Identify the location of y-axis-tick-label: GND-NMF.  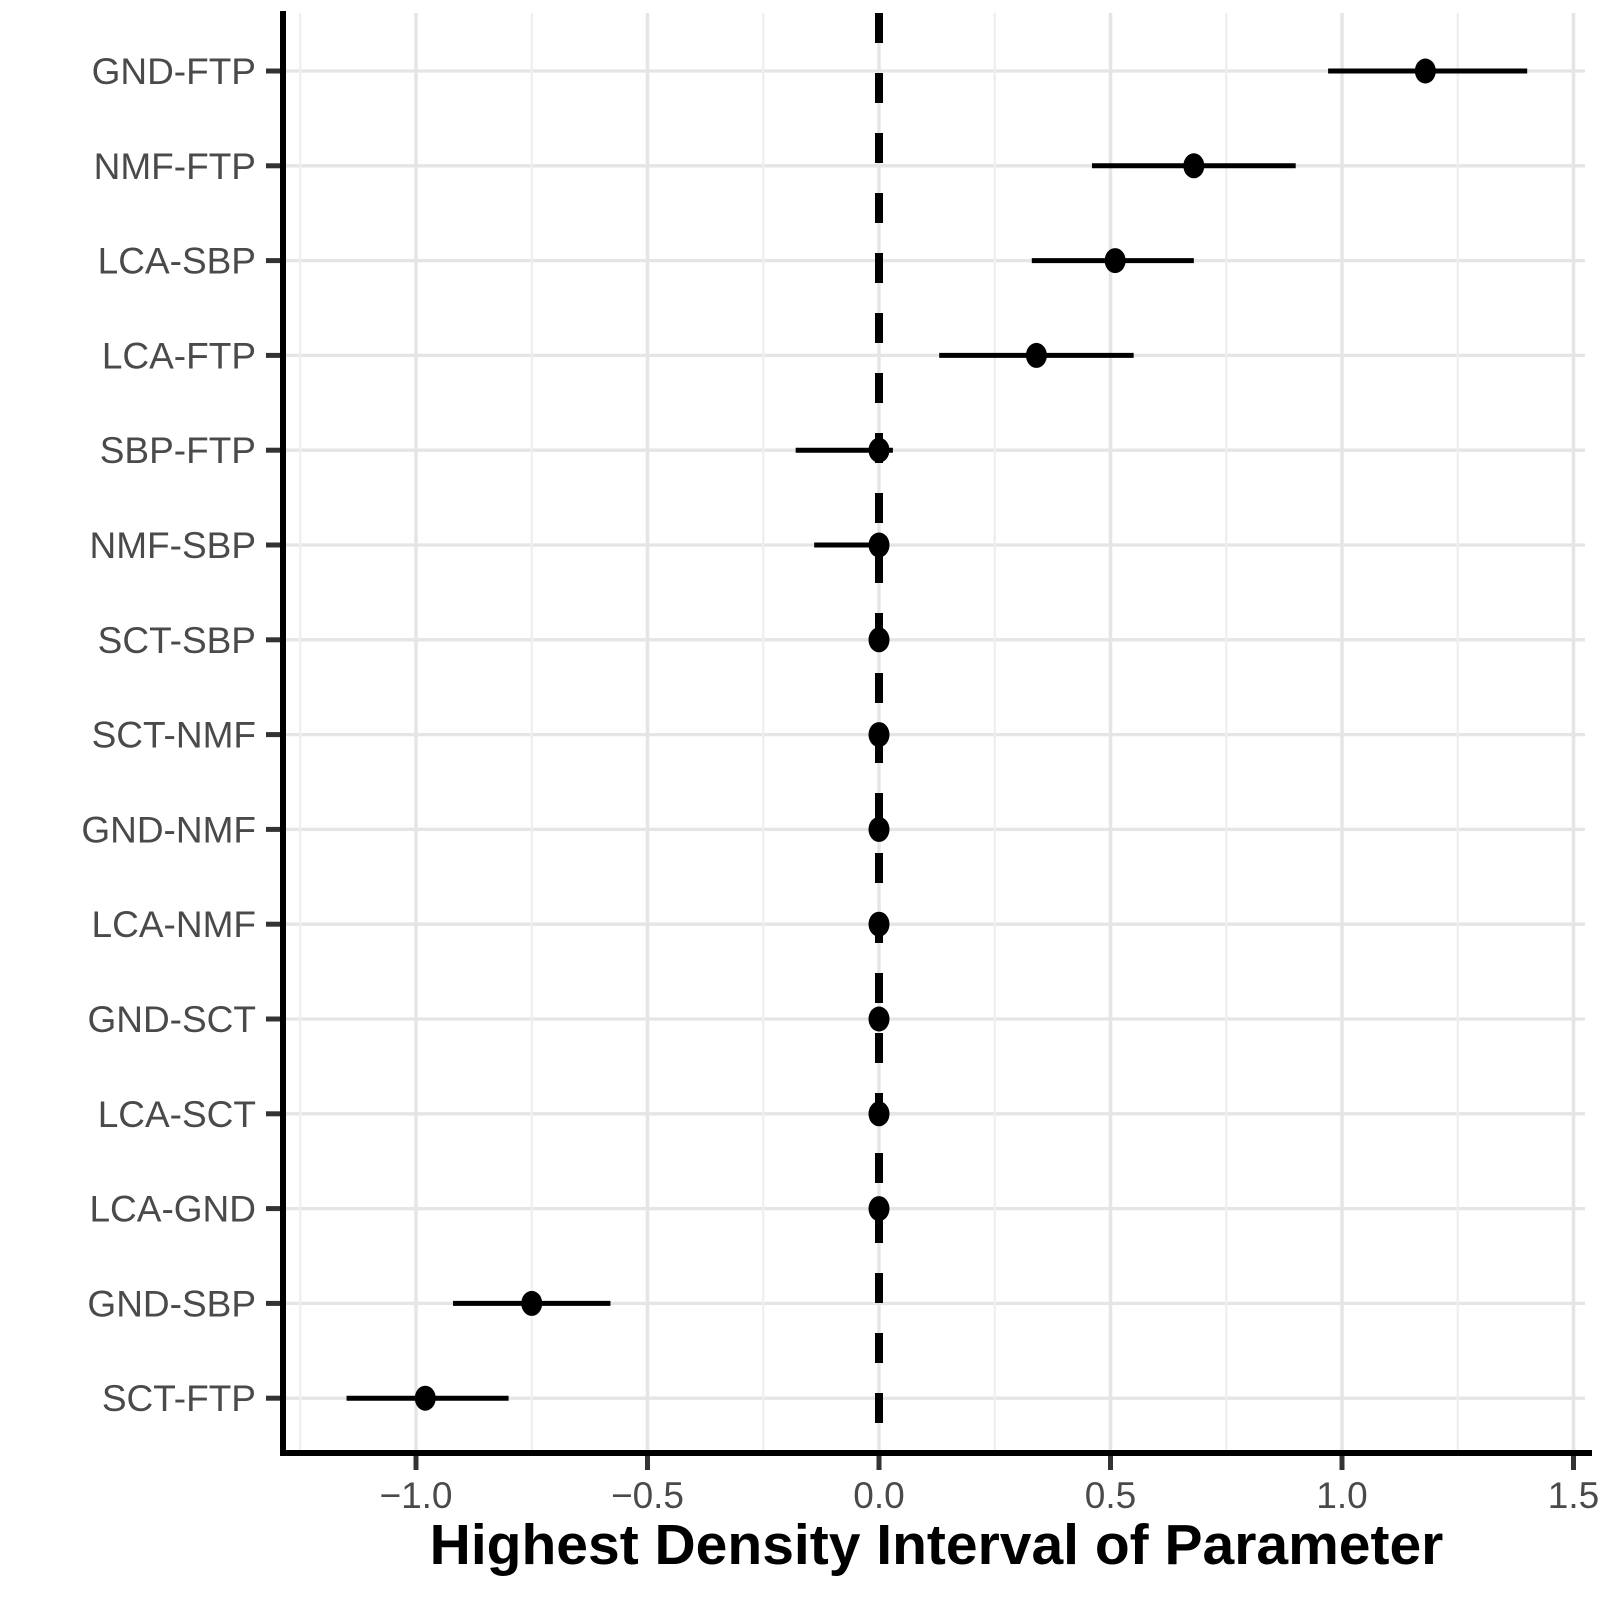
(168, 829).